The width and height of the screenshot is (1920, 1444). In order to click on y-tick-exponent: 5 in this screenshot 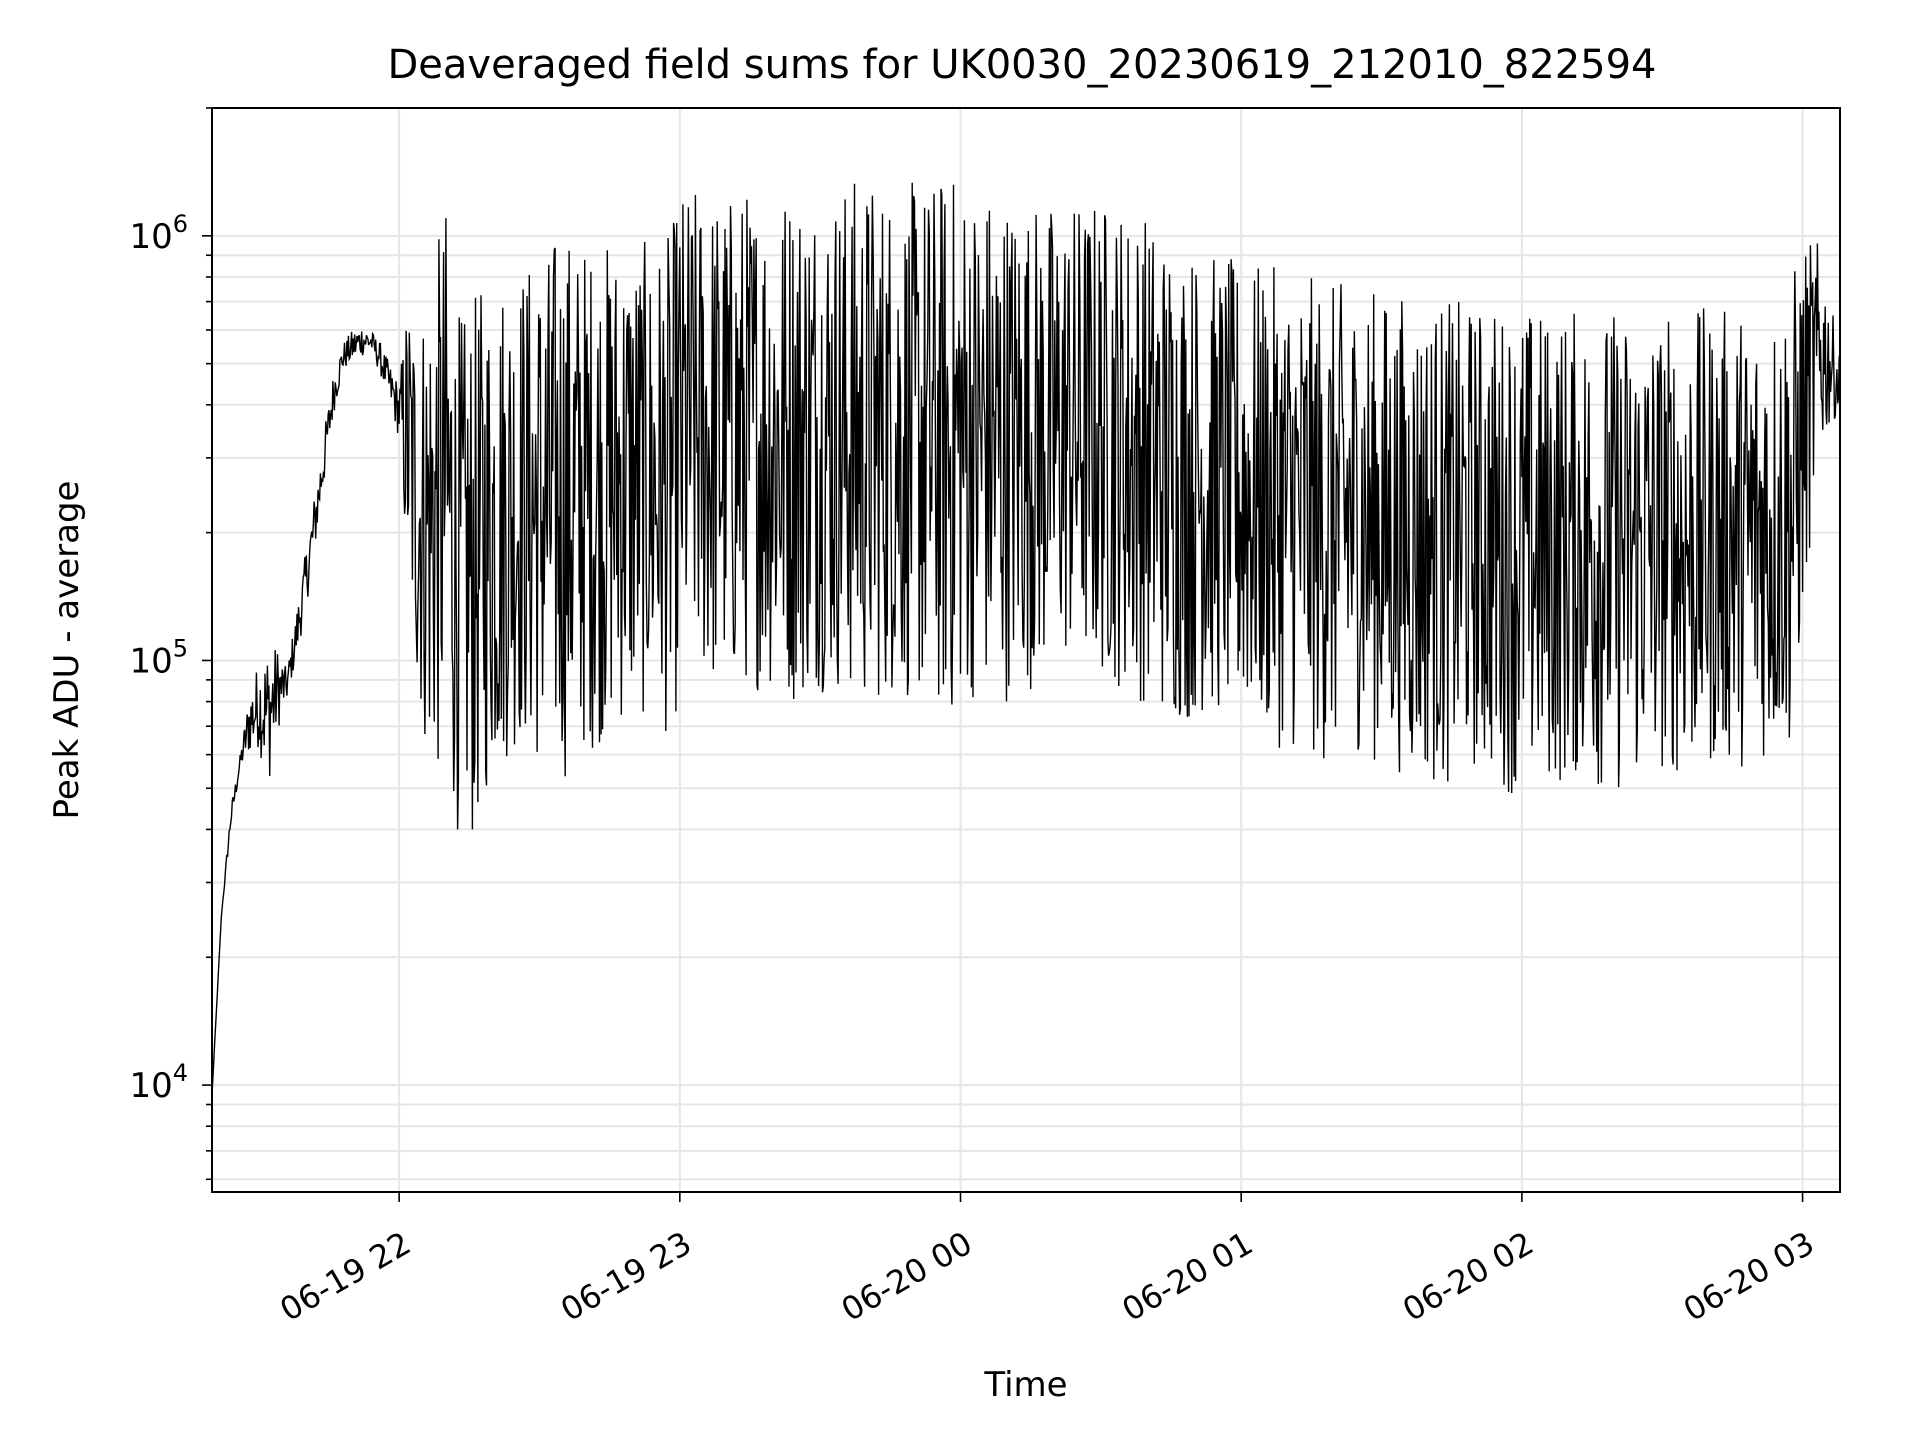, I will do `click(180, 648)`.